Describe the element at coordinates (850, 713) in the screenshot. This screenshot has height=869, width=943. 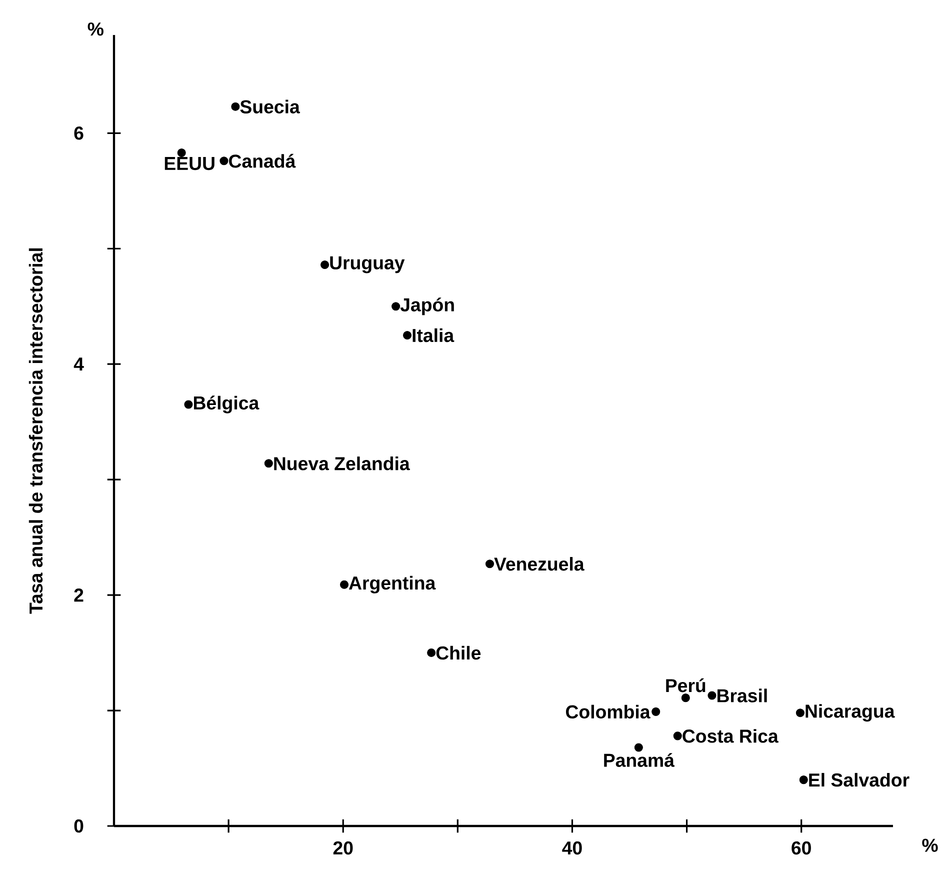
I see `annotation: Nicaragua` at that location.